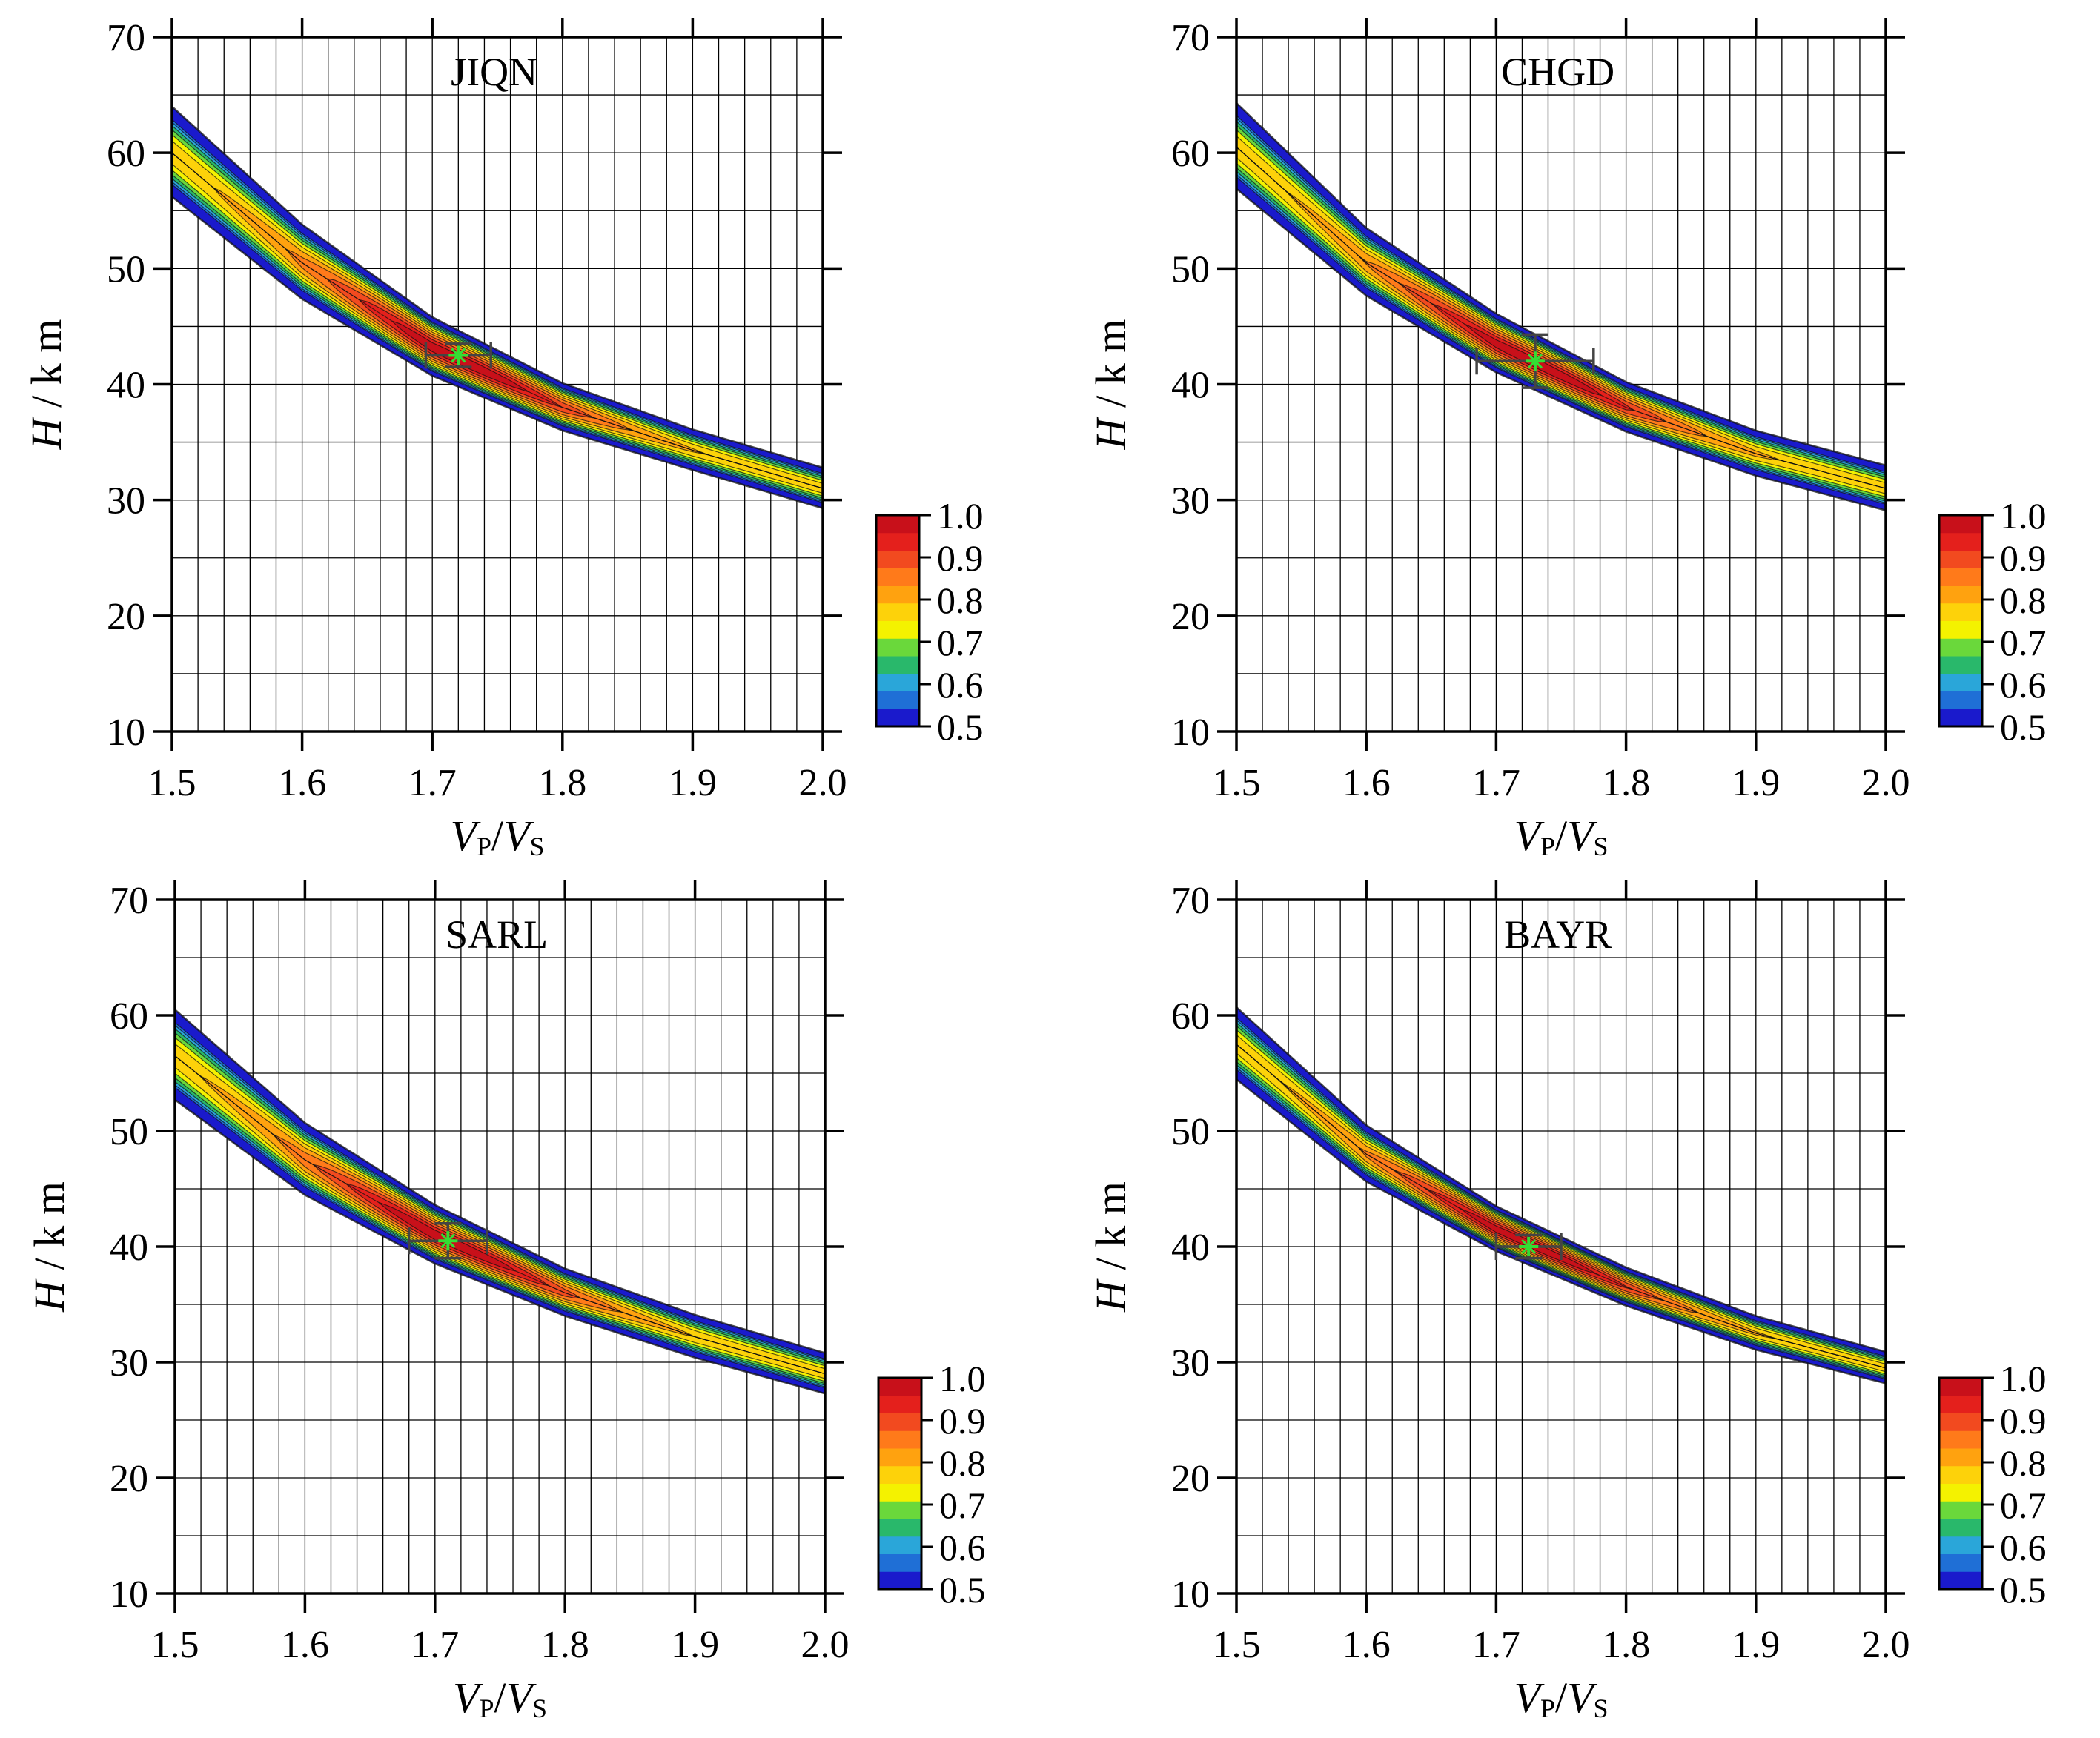 Image resolution: width=2100 pixels, height=1738 pixels. I want to click on panel-title: BAYR, so click(1558, 934).